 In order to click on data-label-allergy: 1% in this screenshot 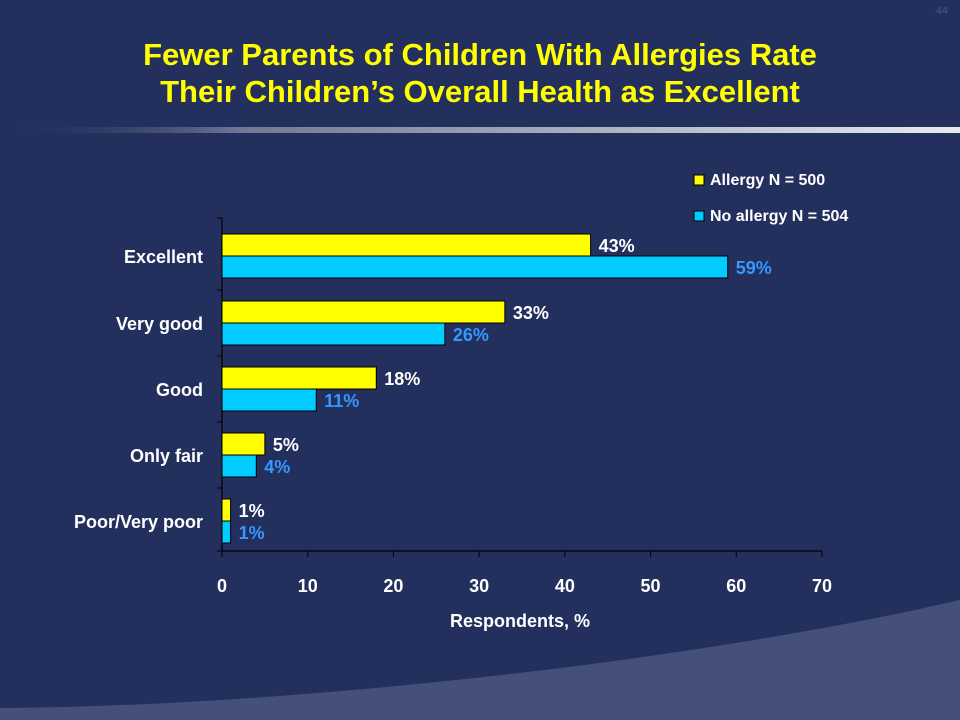, I will do `click(252, 511)`.